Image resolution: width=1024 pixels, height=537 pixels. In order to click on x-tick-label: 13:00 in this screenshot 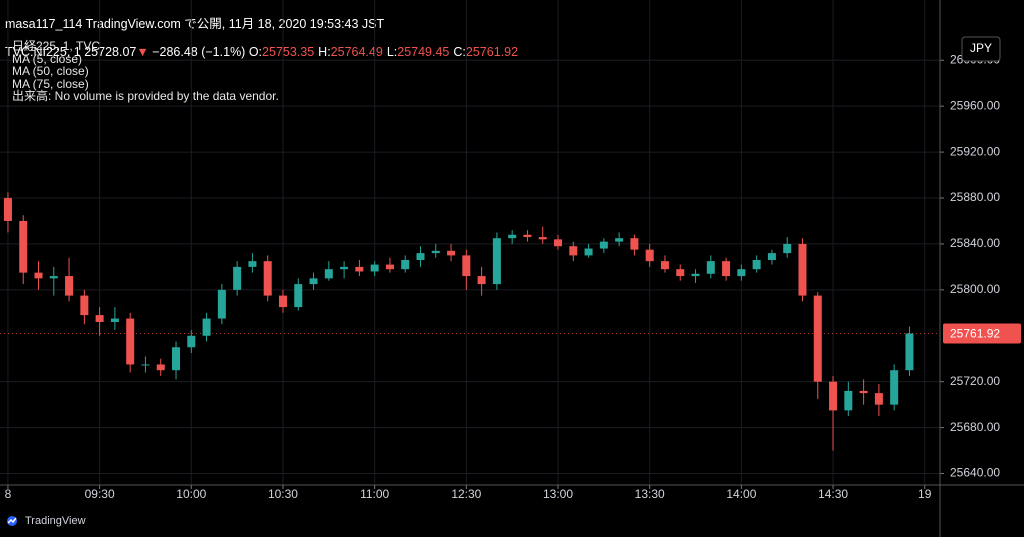, I will do `click(558, 494)`.